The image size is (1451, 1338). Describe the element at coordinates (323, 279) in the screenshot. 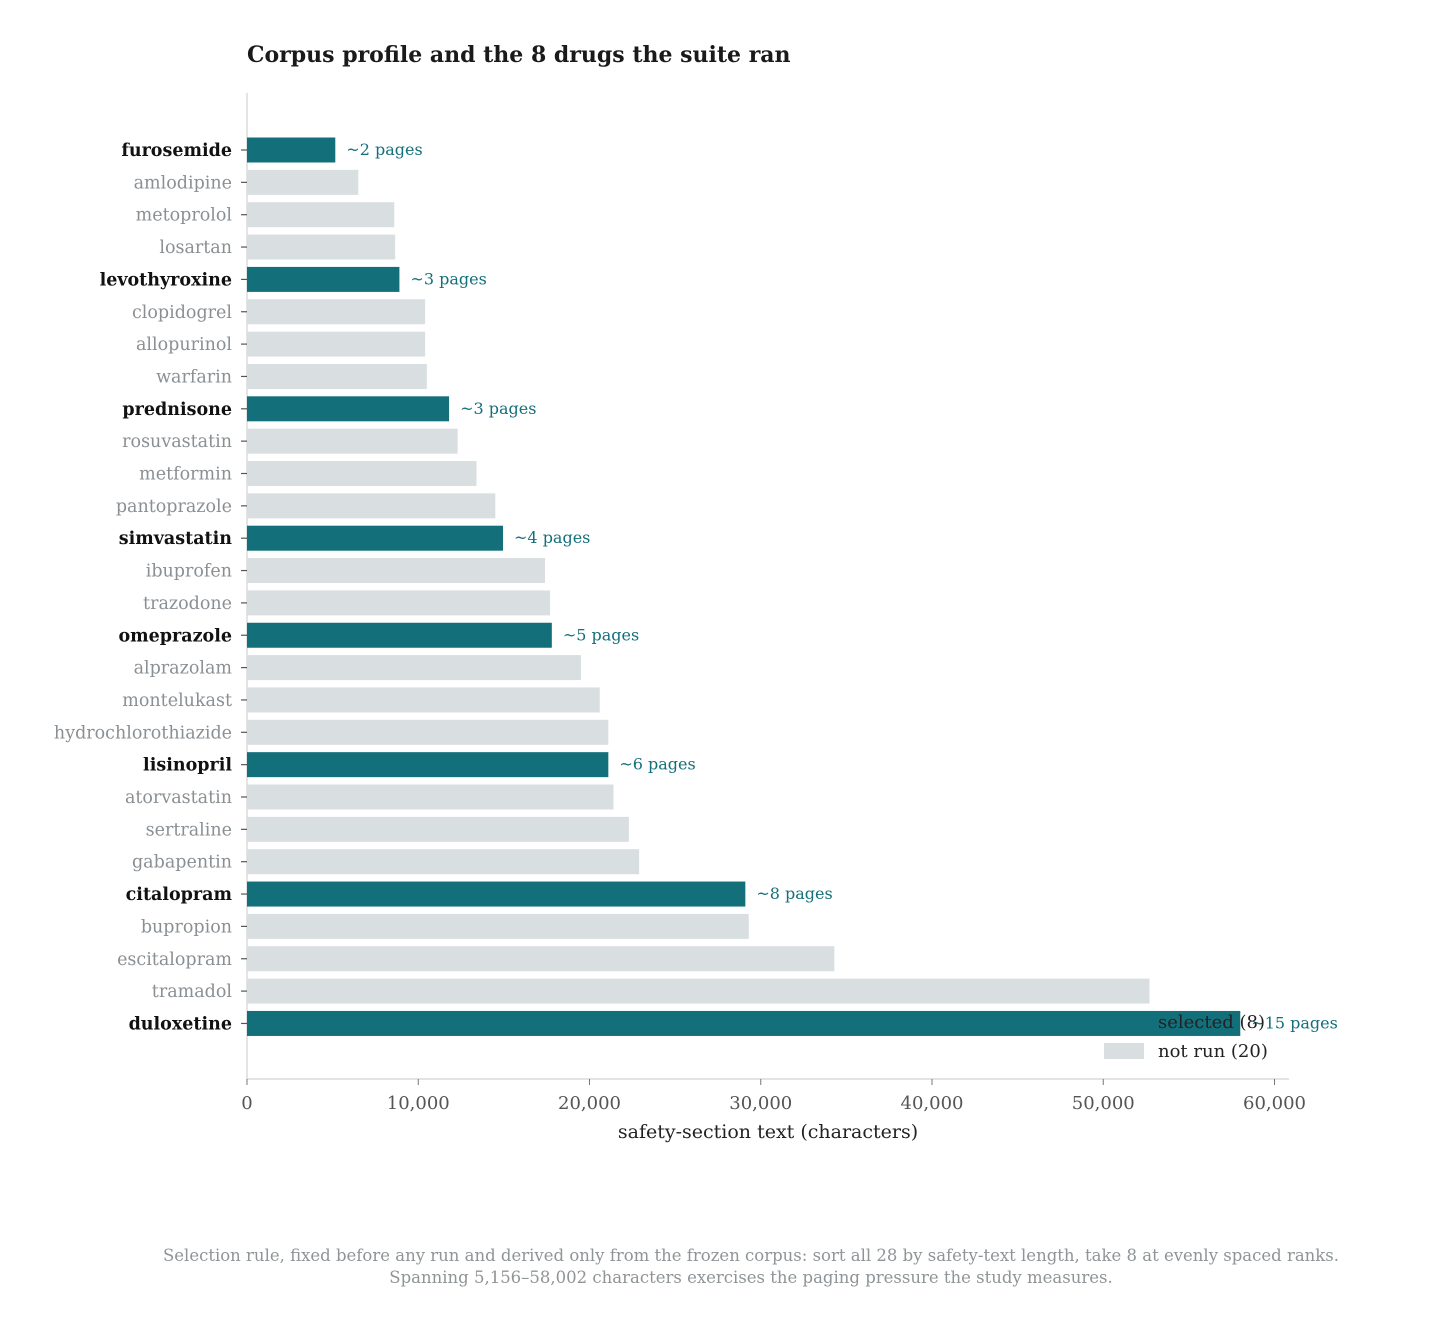

I see `bar-levothyroxine` at that location.